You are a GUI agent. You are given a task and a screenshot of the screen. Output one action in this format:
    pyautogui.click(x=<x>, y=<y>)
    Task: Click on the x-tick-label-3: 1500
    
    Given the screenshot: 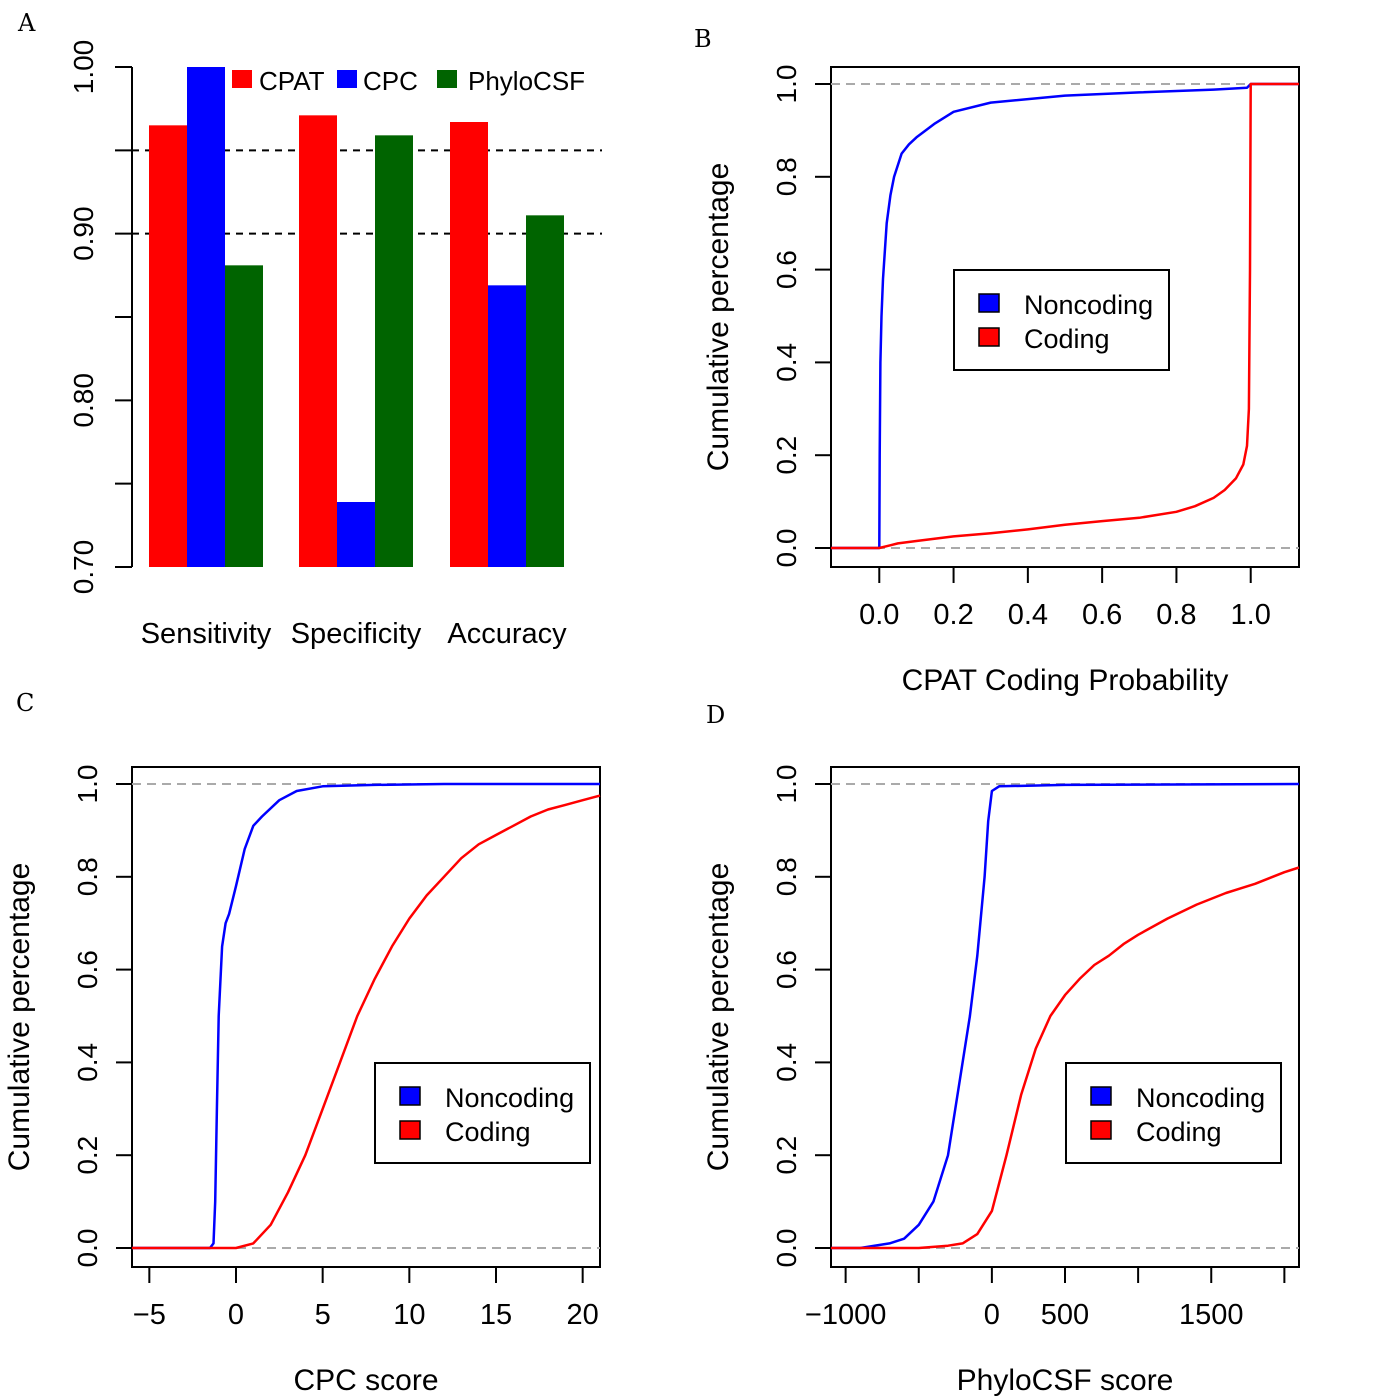 What is the action you would take?
    pyautogui.click(x=1211, y=1315)
    